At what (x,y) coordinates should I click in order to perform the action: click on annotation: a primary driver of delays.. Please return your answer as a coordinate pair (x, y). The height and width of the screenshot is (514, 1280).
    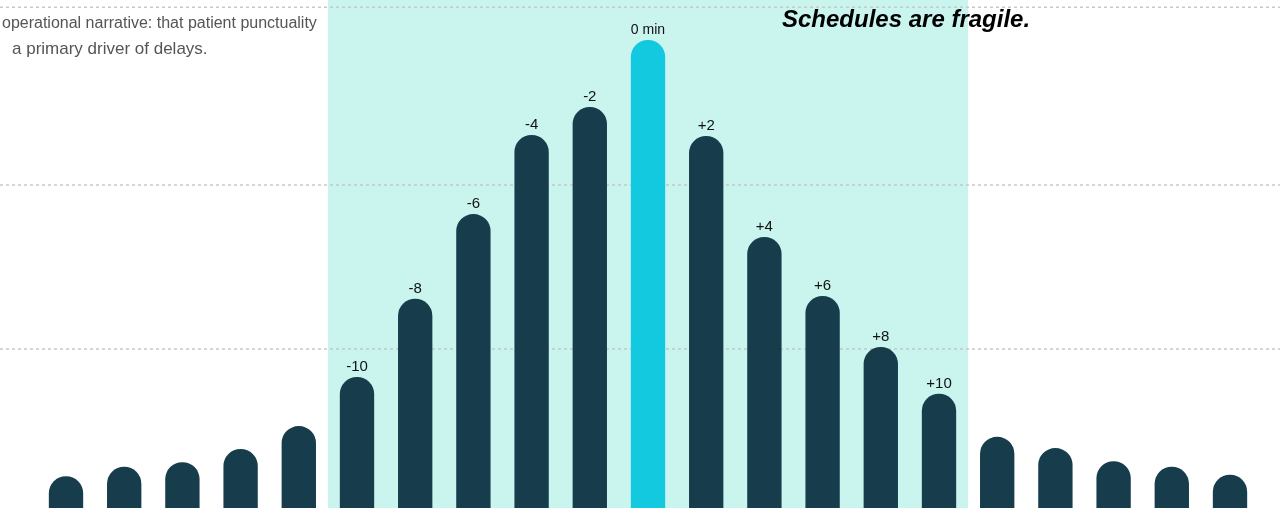
    Looking at the image, I should click on (110, 48).